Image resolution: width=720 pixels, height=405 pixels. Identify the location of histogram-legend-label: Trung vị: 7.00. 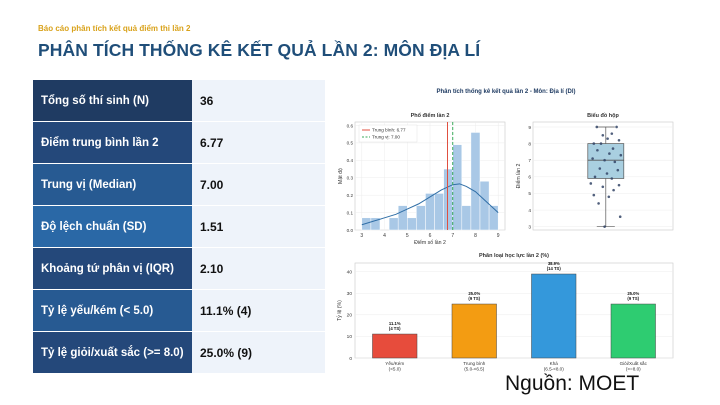
(386, 137).